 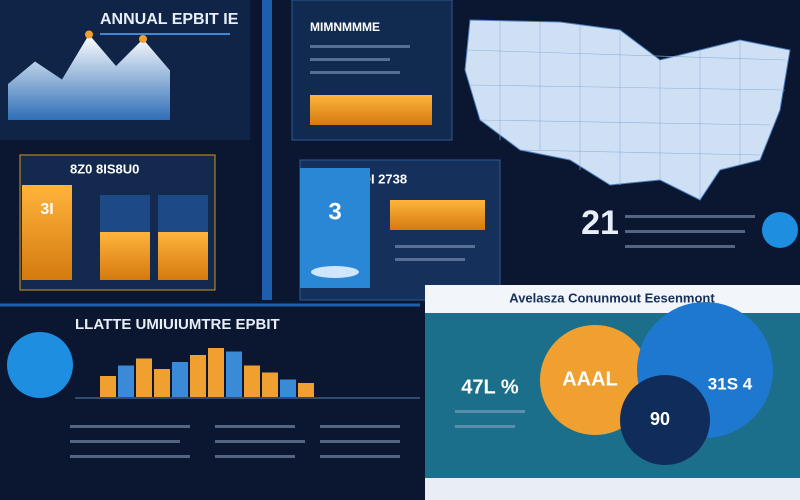 I want to click on circle-label: 90, so click(x=660, y=419).